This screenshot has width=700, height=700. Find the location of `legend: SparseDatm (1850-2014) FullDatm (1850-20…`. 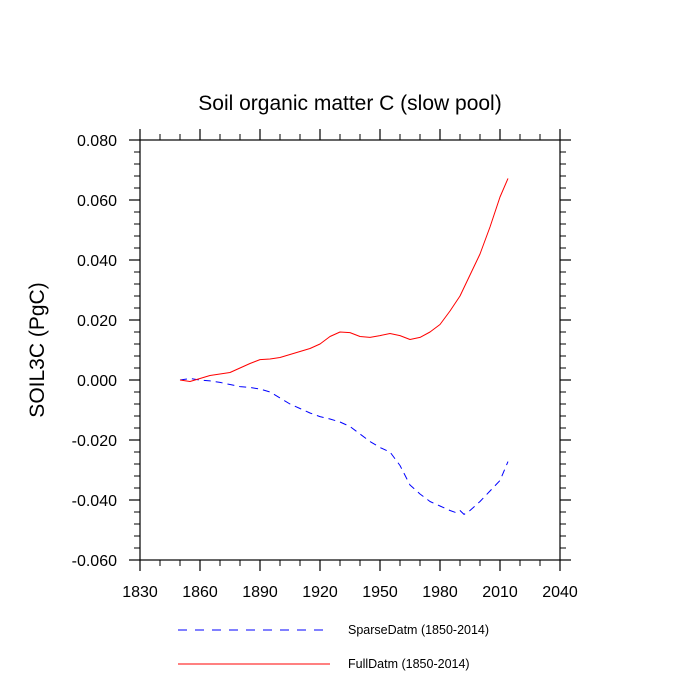

legend: SparseDatm (1850-2014) FullDatm (1850-20… is located at coordinates (333, 647).